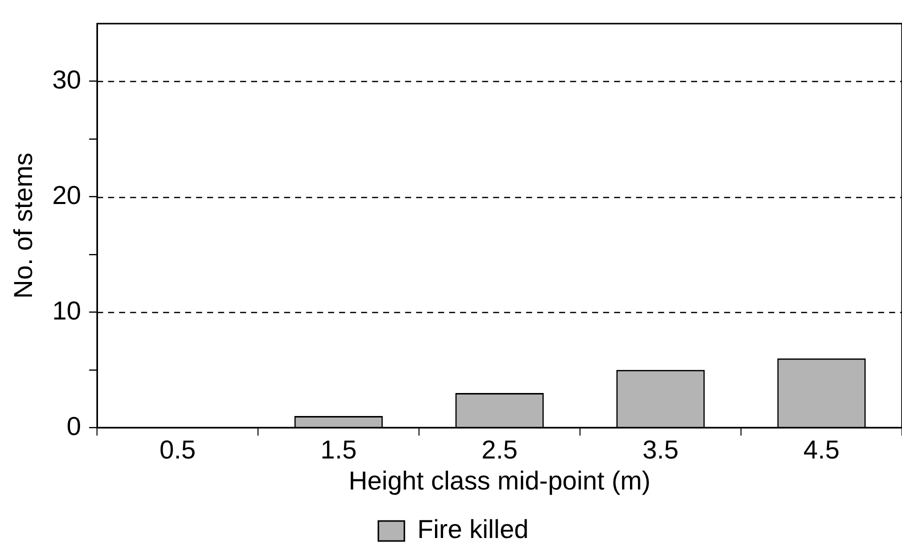 This screenshot has height=559, width=902. Describe the element at coordinates (23, 225) in the screenshot. I see `y-axis-title: No. of stems` at that location.